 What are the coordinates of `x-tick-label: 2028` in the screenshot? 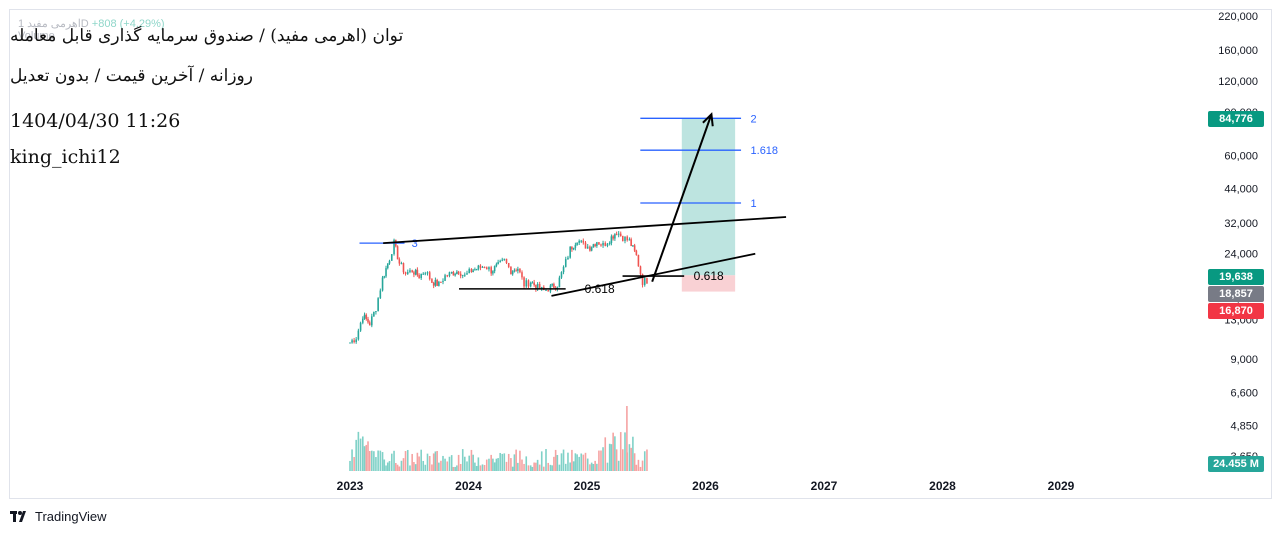 It's located at (942, 486).